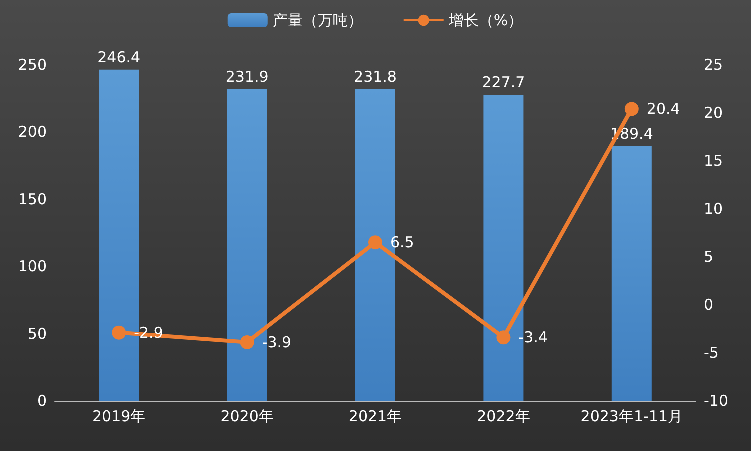 Image resolution: width=751 pixels, height=451 pixels. Describe the element at coordinates (149, 333) in the screenshot. I see `data-label: -2.9` at that location.